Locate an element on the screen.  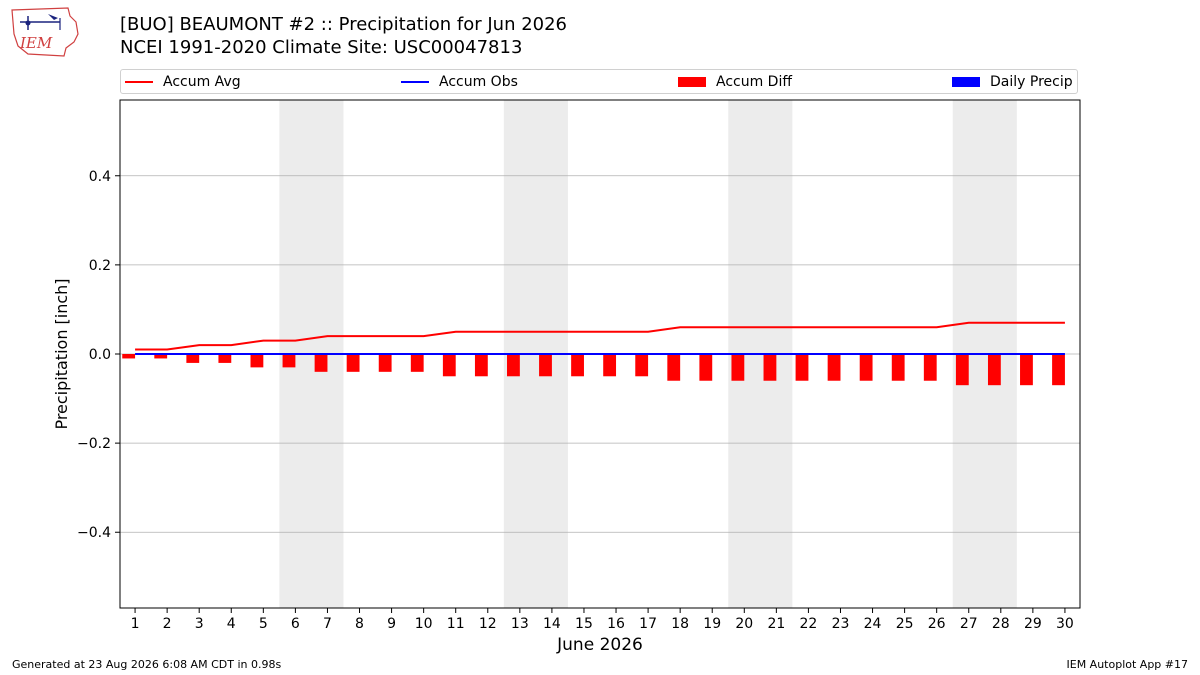
x-tick-label: 2 is located at coordinates (167, 624).